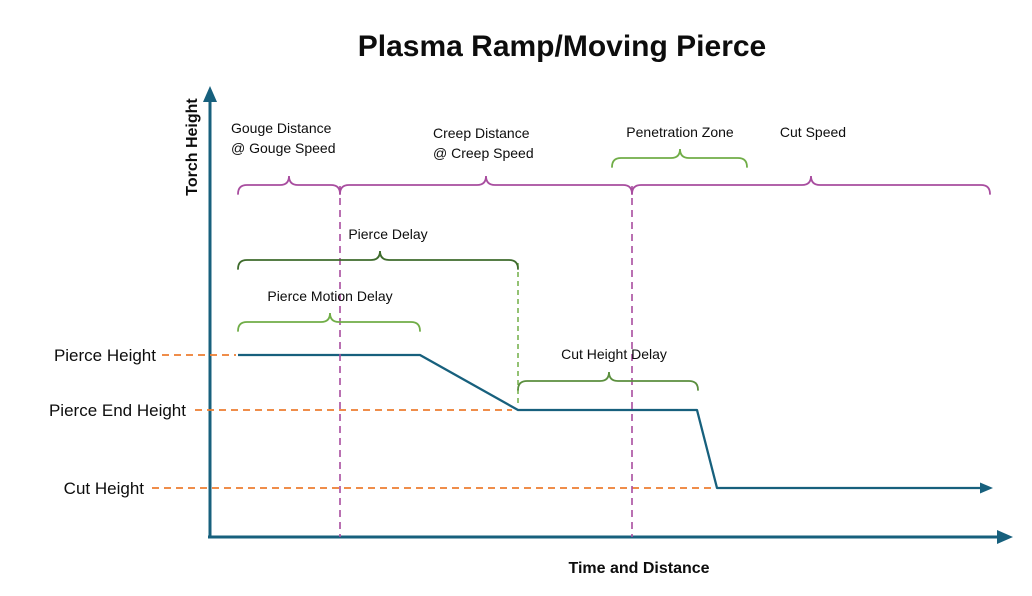 Image resolution: width=1032 pixels, height=596 pixels. I want to click on creep-distance-label-line1: Creep Distance, so click(481, 133).